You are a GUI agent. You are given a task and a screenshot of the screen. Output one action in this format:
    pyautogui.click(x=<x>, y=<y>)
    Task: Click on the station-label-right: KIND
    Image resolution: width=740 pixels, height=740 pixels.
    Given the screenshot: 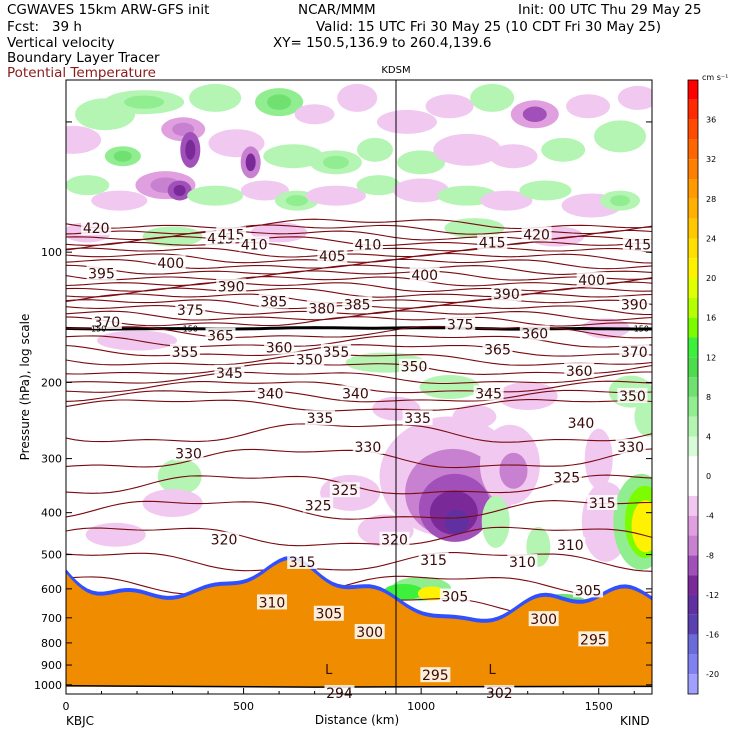 What is the action you would take?
    pyautogui.click(x=635, y=721)
    